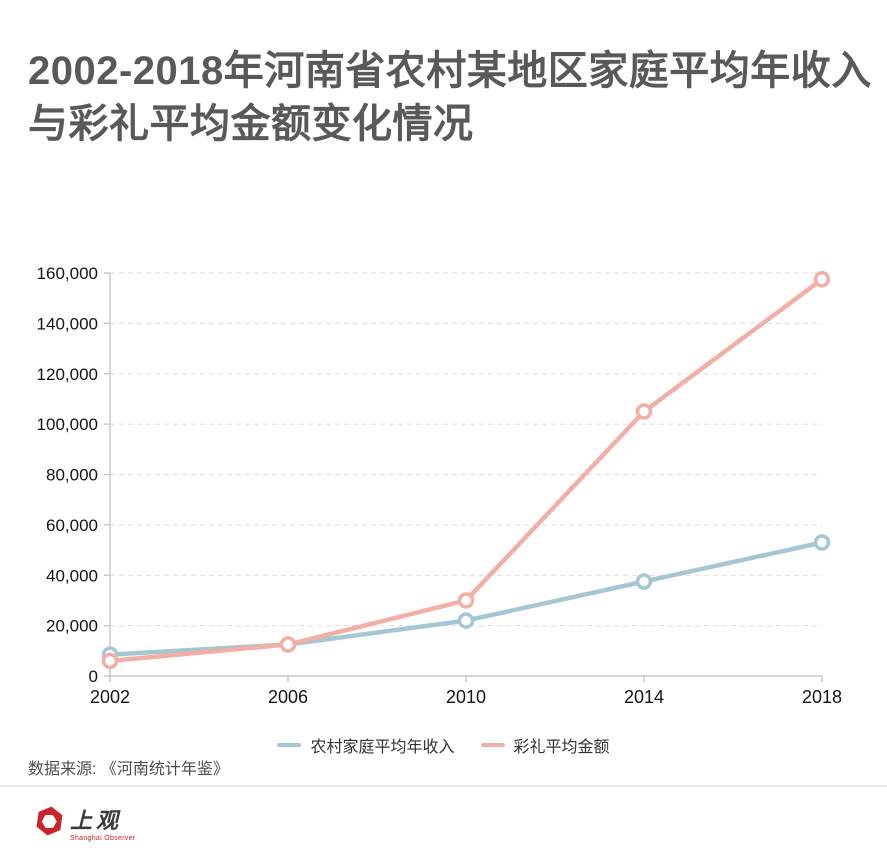 The height and width of the screenshot is (864, 887). I want to click on legend-item-bride-price: 彩礼平均金额, so click(545, 745).